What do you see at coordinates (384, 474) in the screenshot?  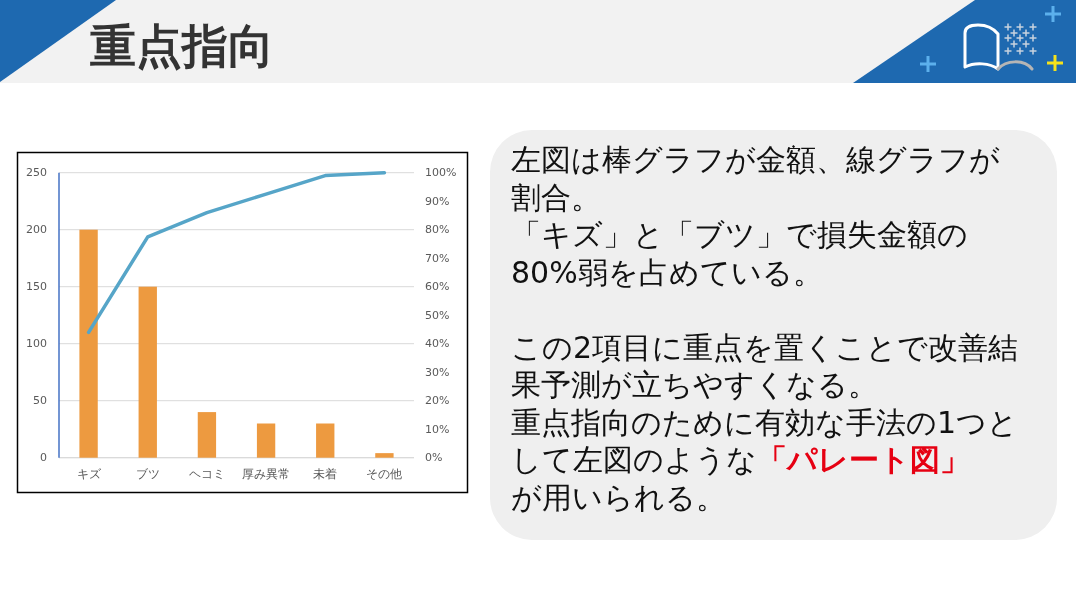 I see `x-tick-label: その他` at bounding box center [384, 474].